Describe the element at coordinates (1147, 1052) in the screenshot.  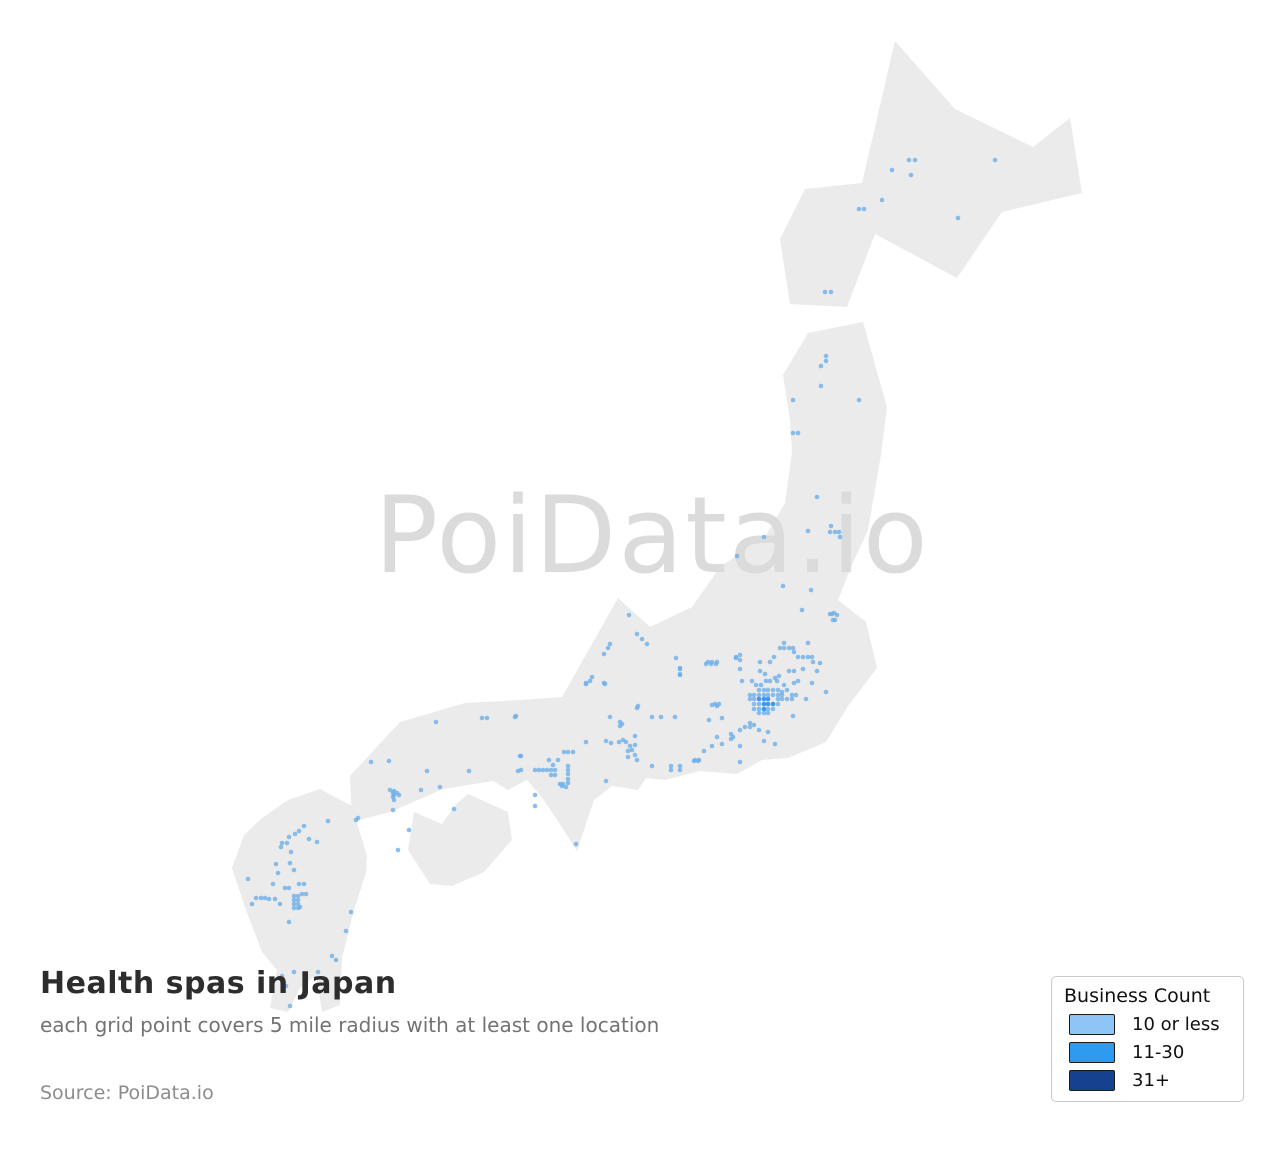
I see `legend-rows: 10 or less 11-30 31+` at that location.